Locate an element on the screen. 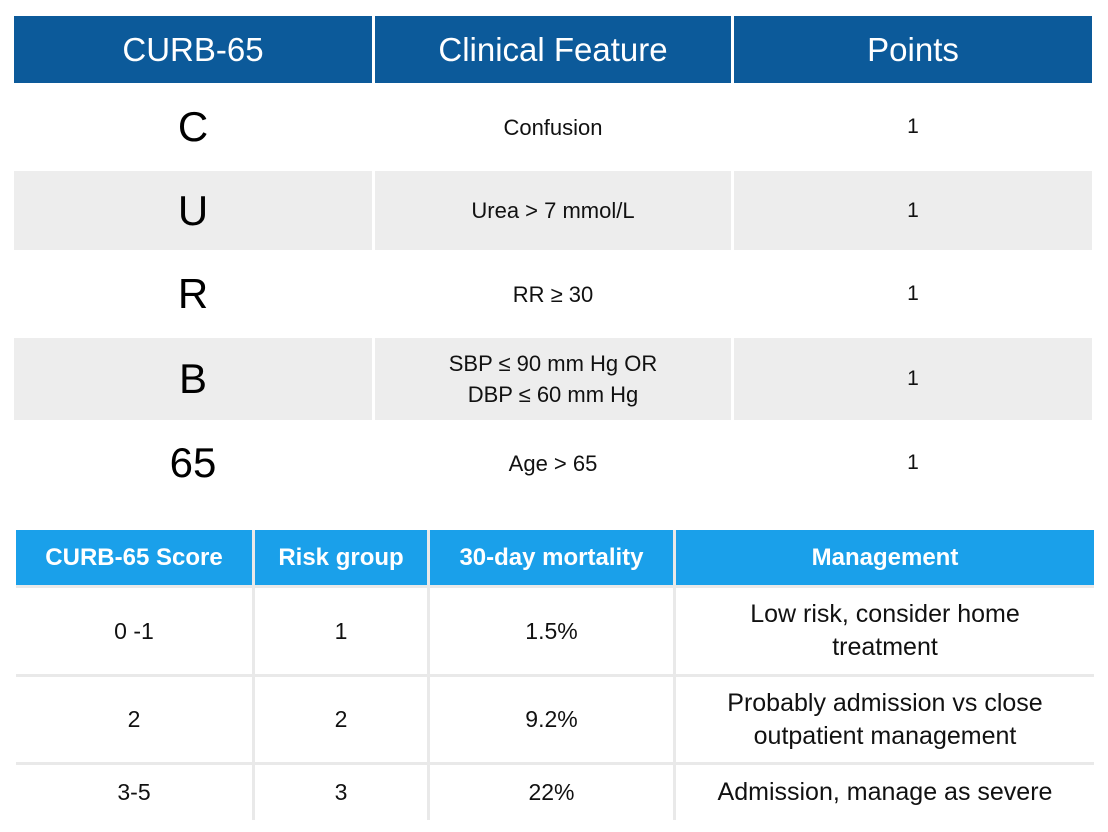  management-line2: treatment is located at coordinates (885, 647).